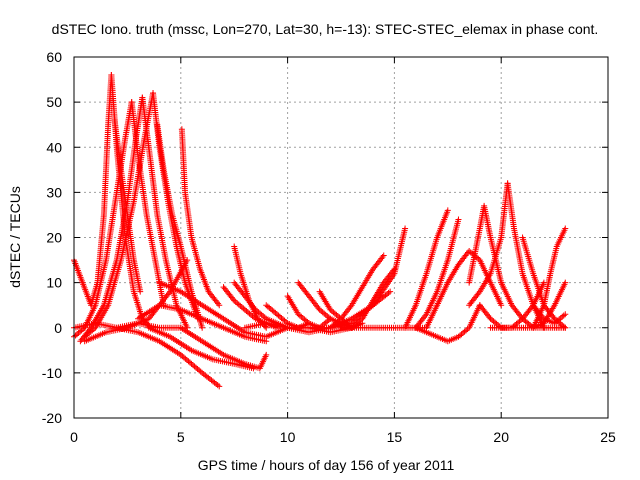 The width and height of the screenshot is (640, 480). Describe the element at coordinates (395, 437) in the screenshot. I see `x-tick-label: 15` at that location.